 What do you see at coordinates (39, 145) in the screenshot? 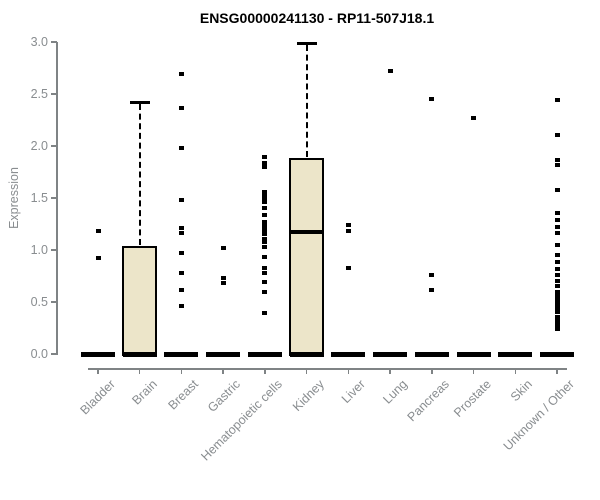
I see `y-tick-label: 2.0` at bounding box center [39, 145].